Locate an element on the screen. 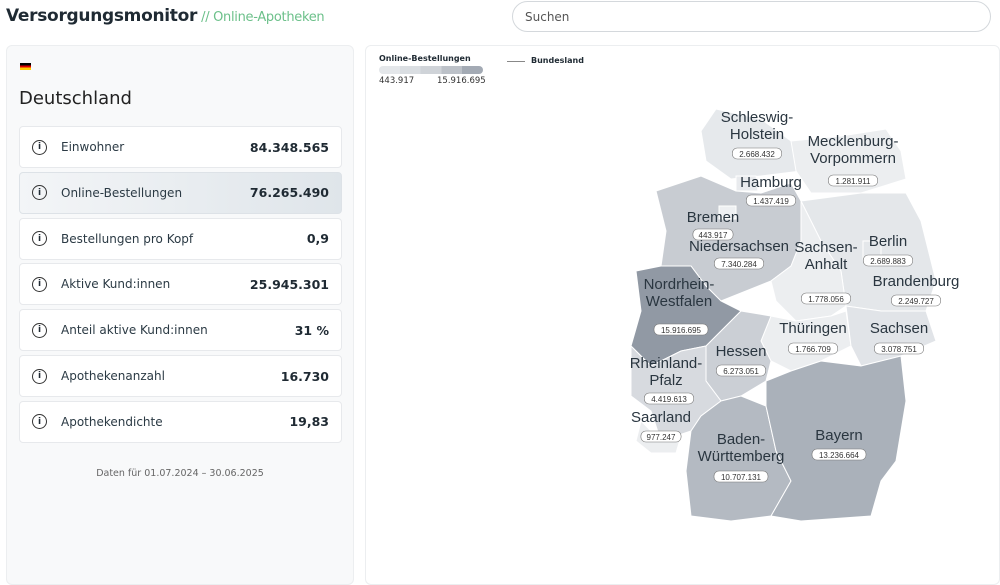  metric-value: 0,9 is located at coordinates (317, 239).